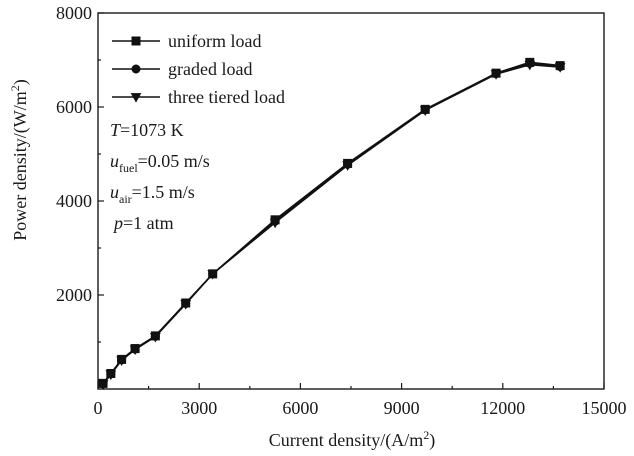 The height and width of the screenshot is (456, 634). I want to click on y-tick-label: 8000, so click(74, 13).